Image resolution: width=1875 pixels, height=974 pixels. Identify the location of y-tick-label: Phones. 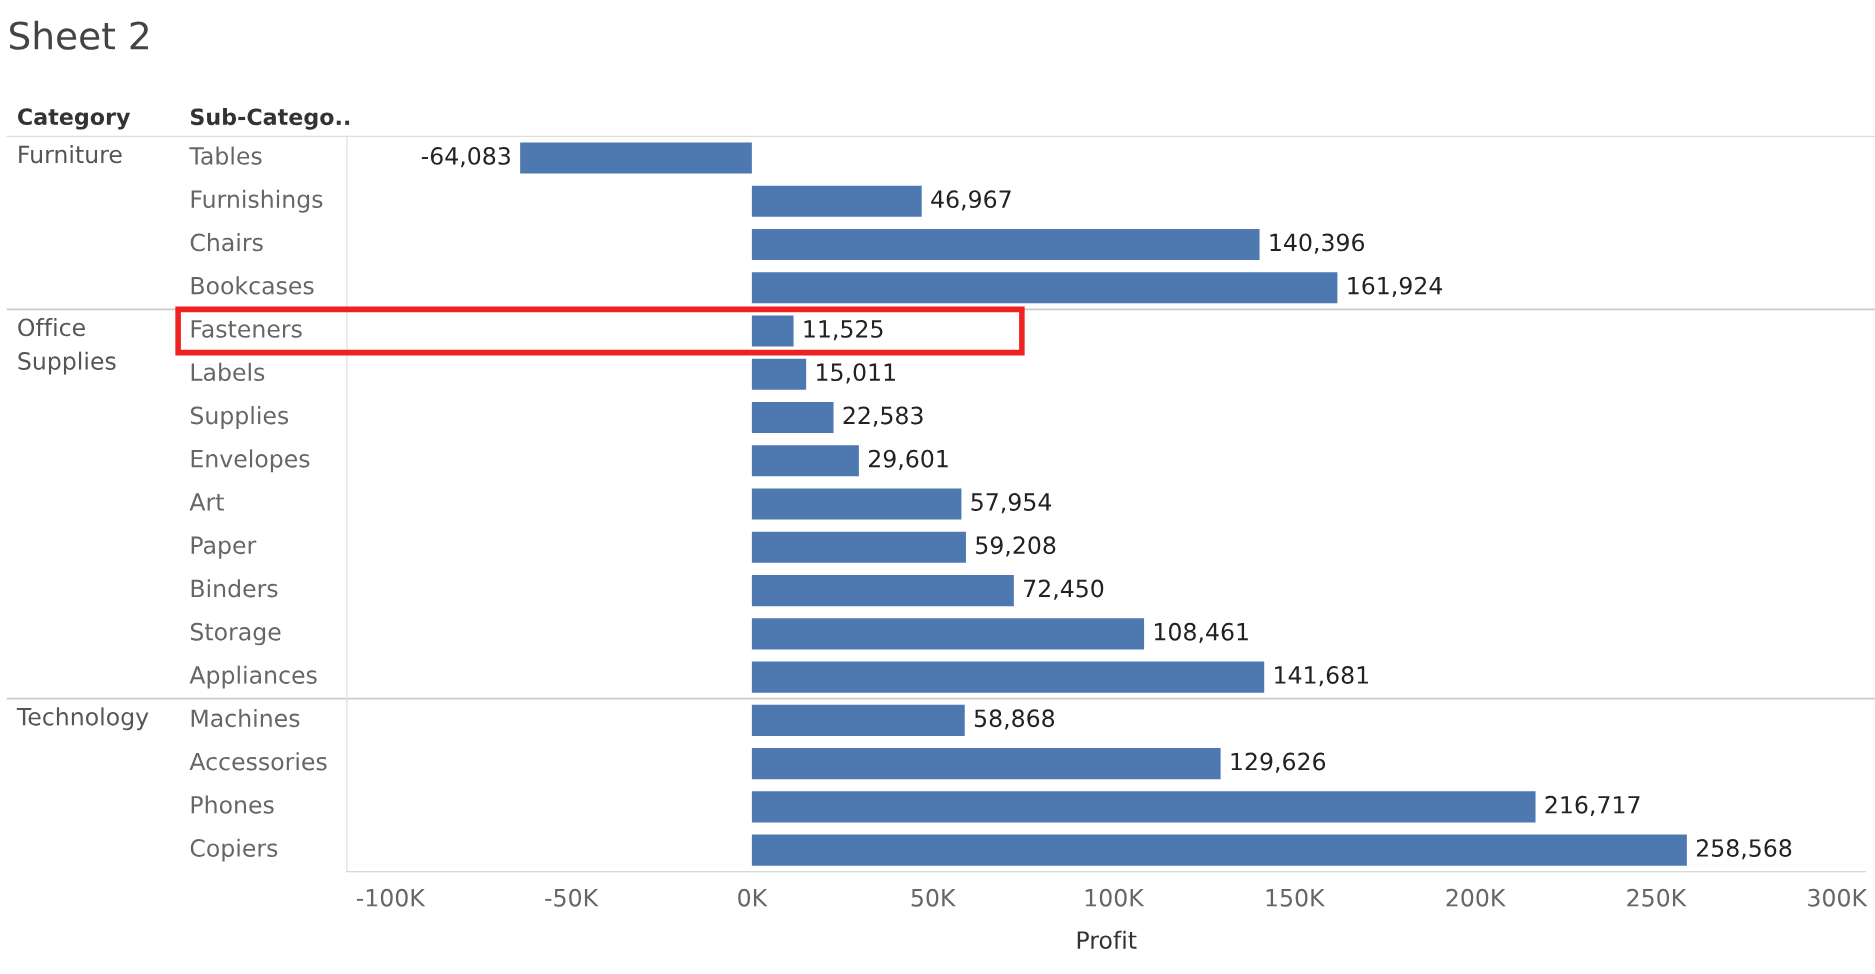
(232, 804).